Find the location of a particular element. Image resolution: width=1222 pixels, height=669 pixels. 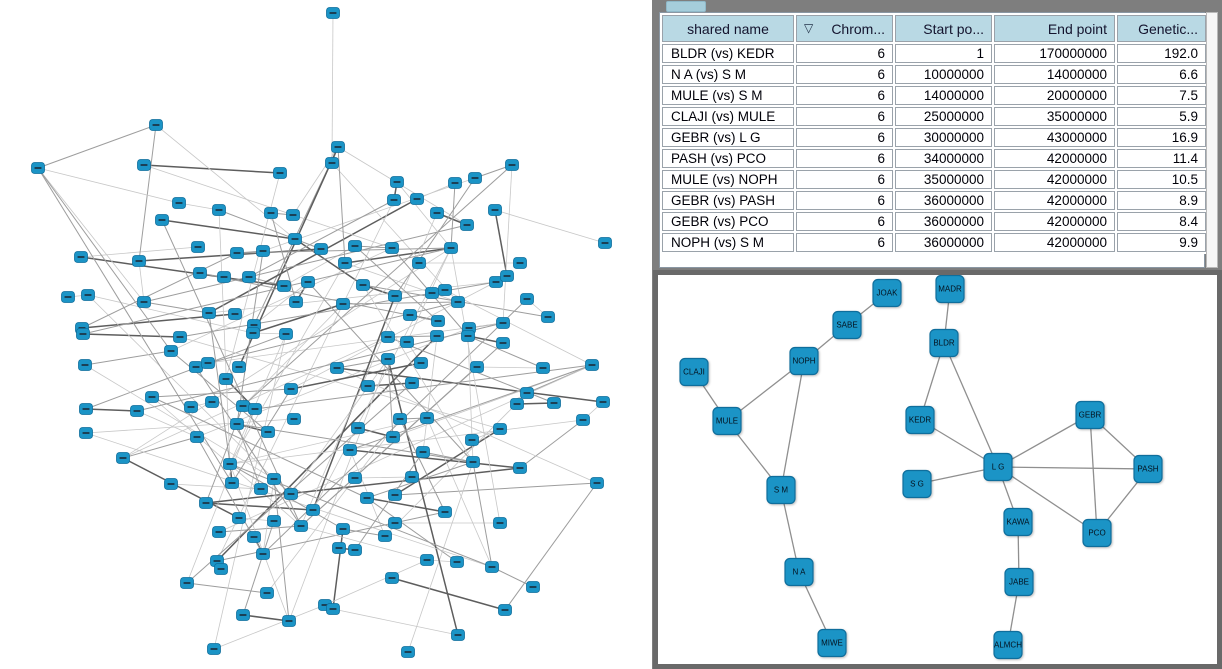

detail-edge-BLDR-L G is located at coordinates (971, 405).